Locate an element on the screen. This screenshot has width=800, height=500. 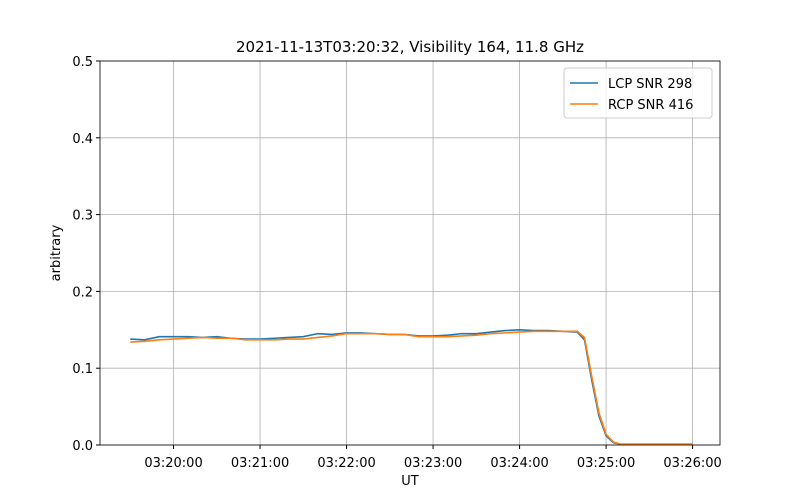
y-tick-label: 0.3 is located at coordinates (82, 216).